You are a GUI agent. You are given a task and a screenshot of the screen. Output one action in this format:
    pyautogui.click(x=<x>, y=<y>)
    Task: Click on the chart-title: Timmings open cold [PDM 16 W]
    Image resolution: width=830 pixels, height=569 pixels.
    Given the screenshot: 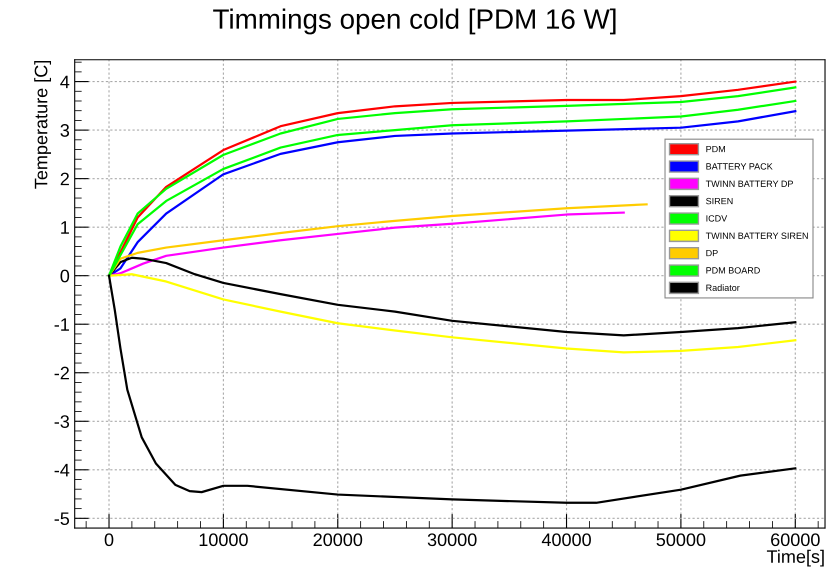 What is the action you would take?
    pyautogui.click(x=414, y=21)
    